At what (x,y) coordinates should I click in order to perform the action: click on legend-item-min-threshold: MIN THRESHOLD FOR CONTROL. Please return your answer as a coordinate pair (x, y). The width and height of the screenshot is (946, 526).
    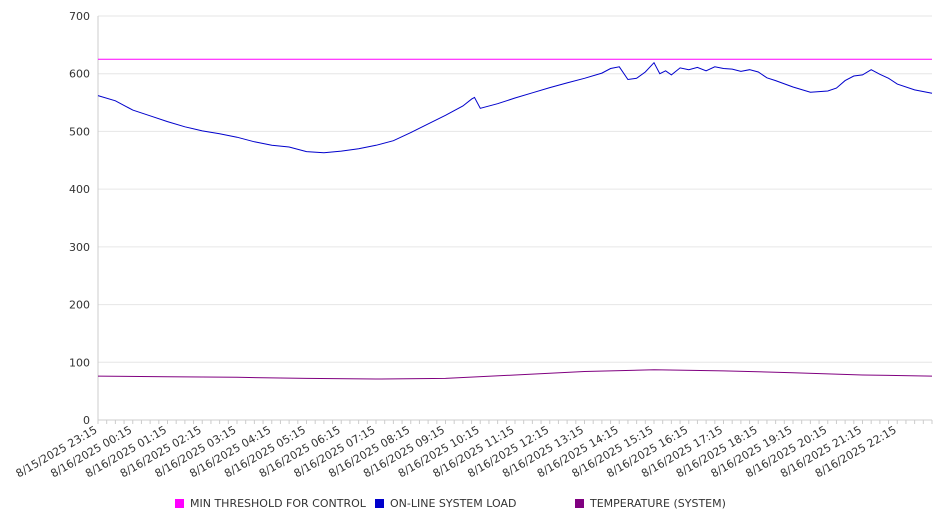
    Looking at the image, I should click on (270, 503).